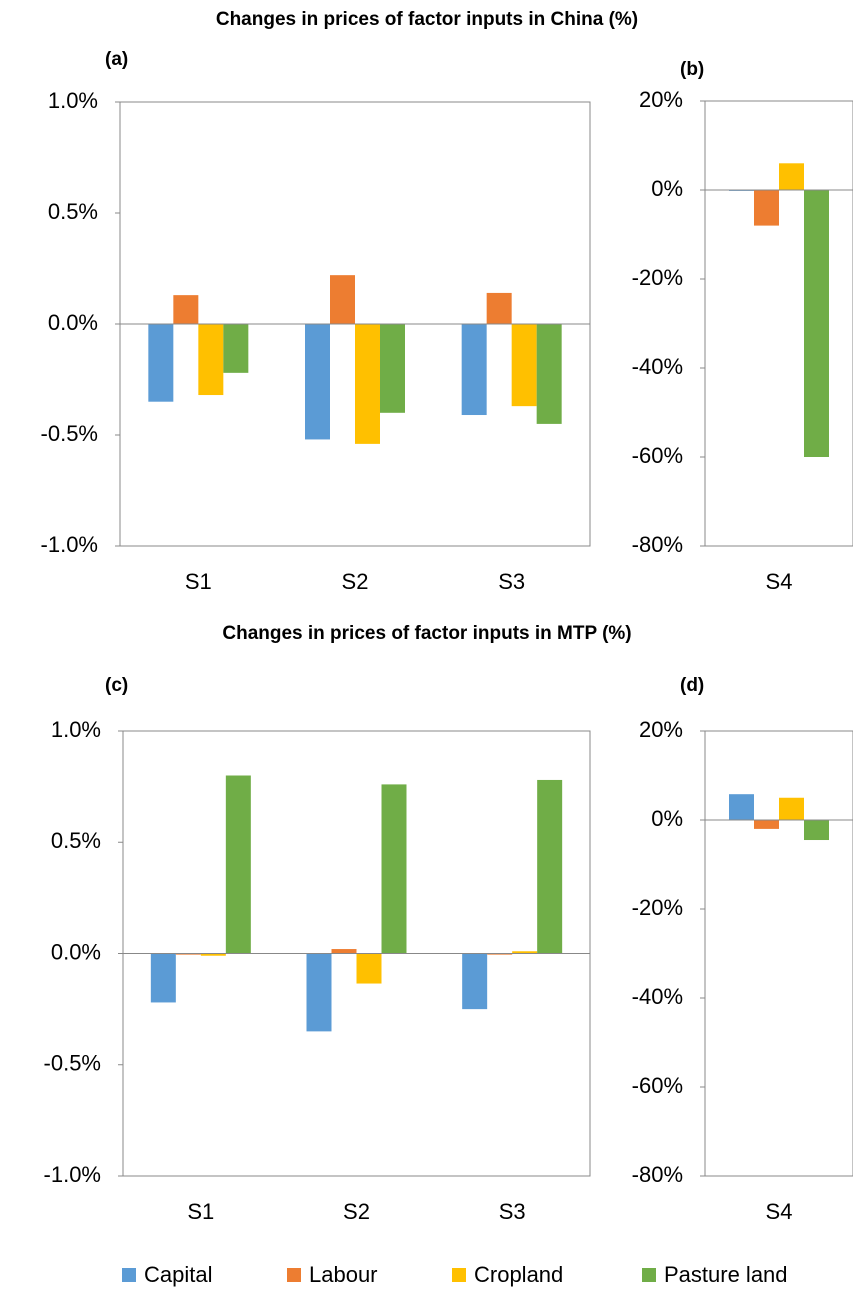 The image size is (853, 1293). Describe the element at coordinates (116, 685) in the screenshot. I see `panel-label: (c)` at that location.